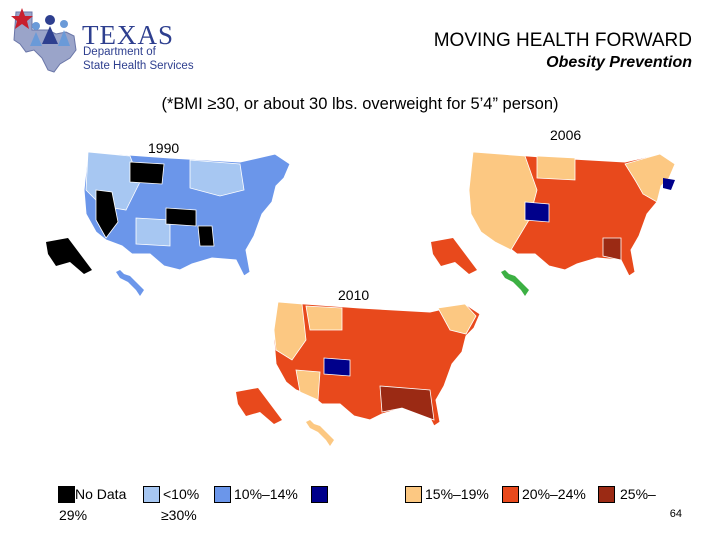 The height and width of the screenshot is (540, 720). What do you see at coordinates (457, 494) in the screenshot?
I see `legend-label-15-19: 15%–19%` at bounding box center [457, 494].